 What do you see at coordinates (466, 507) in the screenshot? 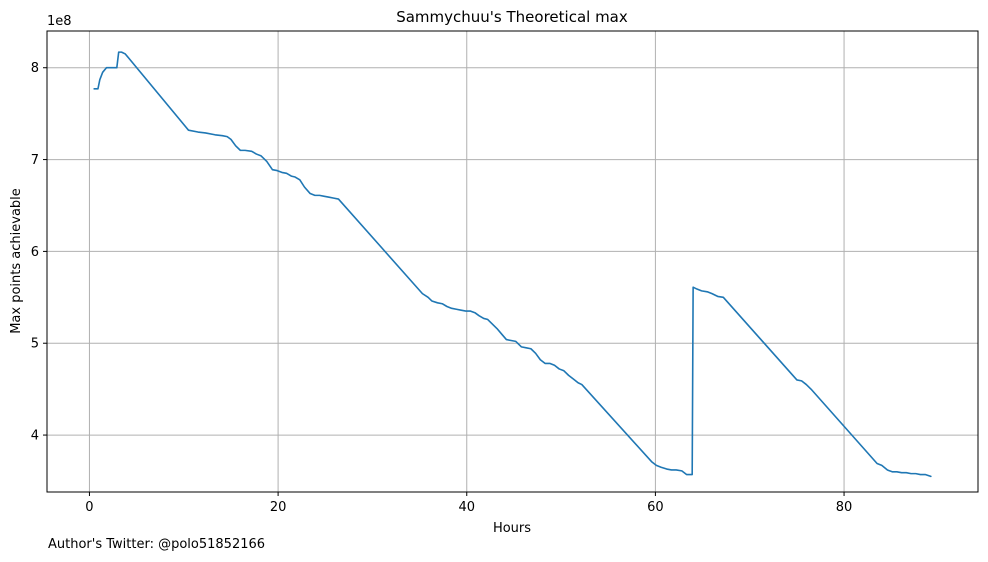
I see `x-tick-label: 40` at bounding box center [466, 507].